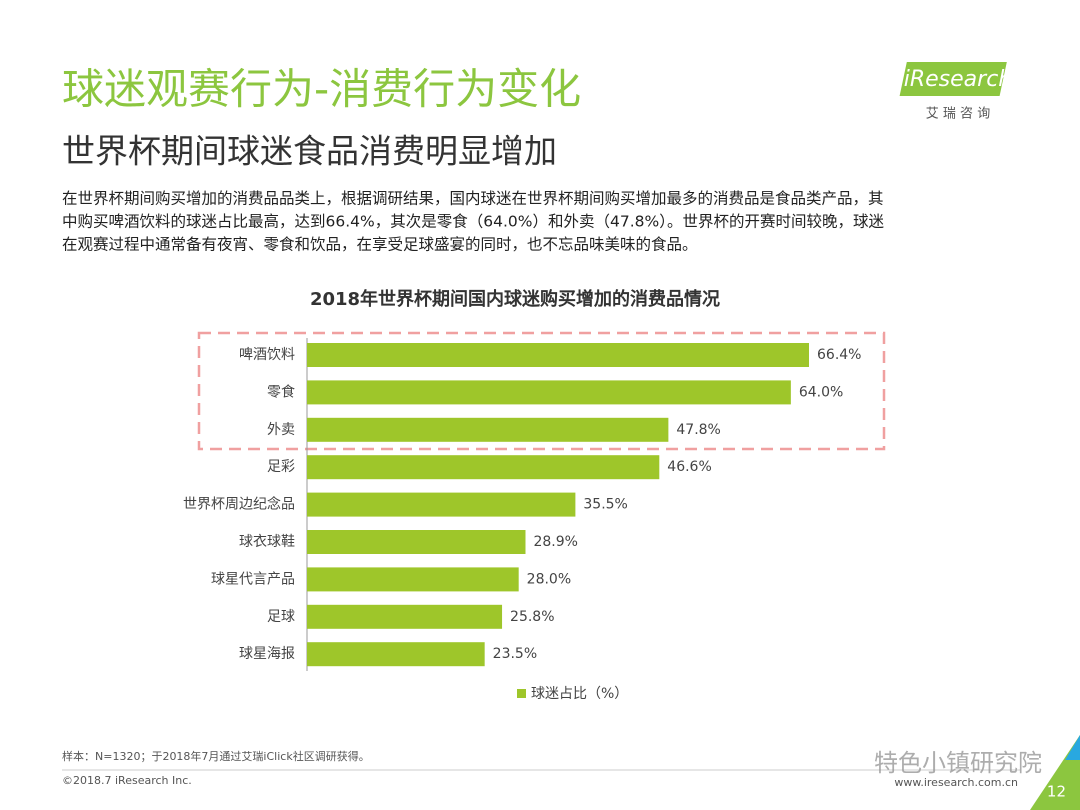 The width and height of the screenshot is (1080, 810). I want to click on value-label: 23.5%, so click(515, 654).